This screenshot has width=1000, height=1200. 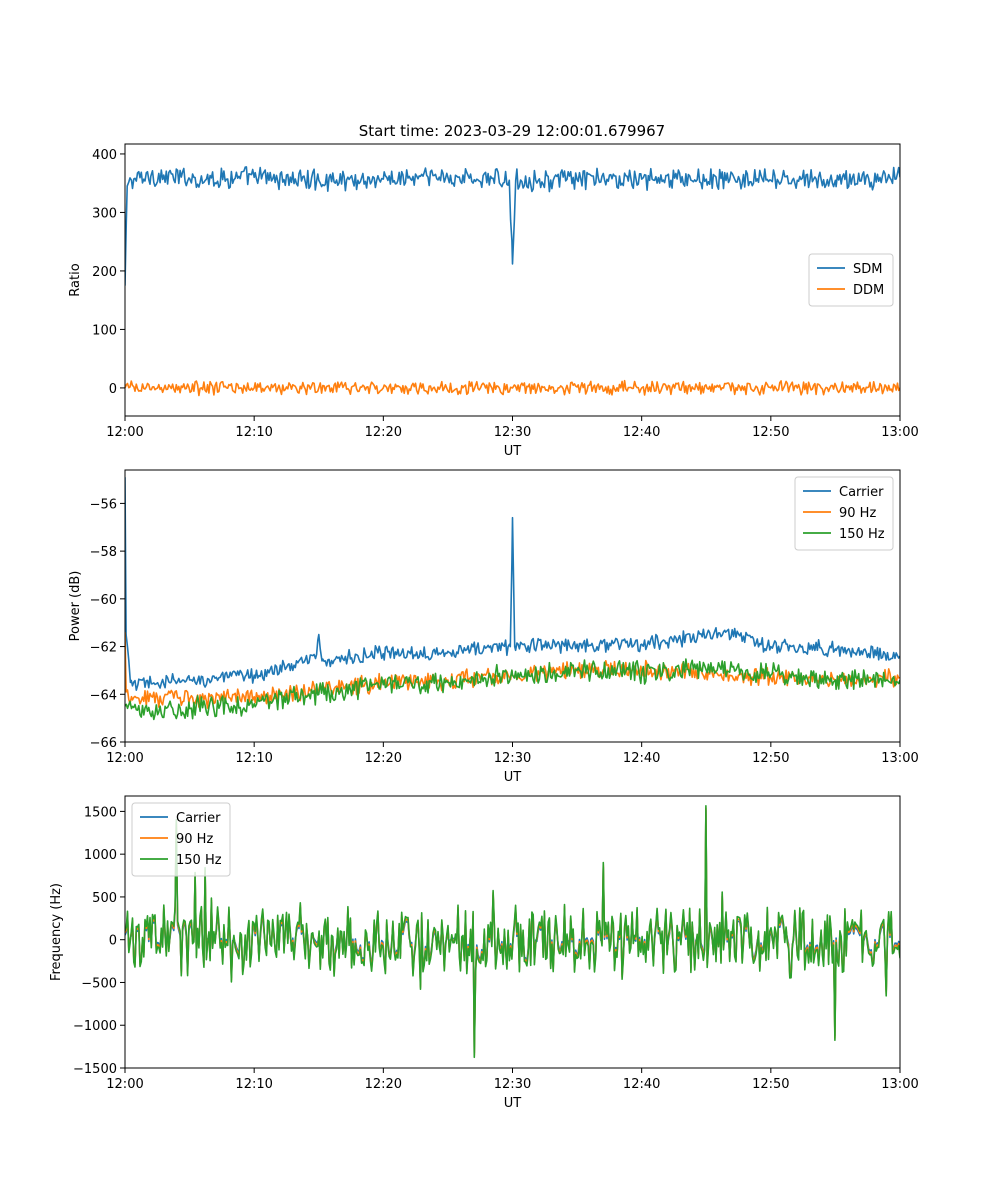 I want to click on y-tick-label: −56, so click(x=103, y=504).